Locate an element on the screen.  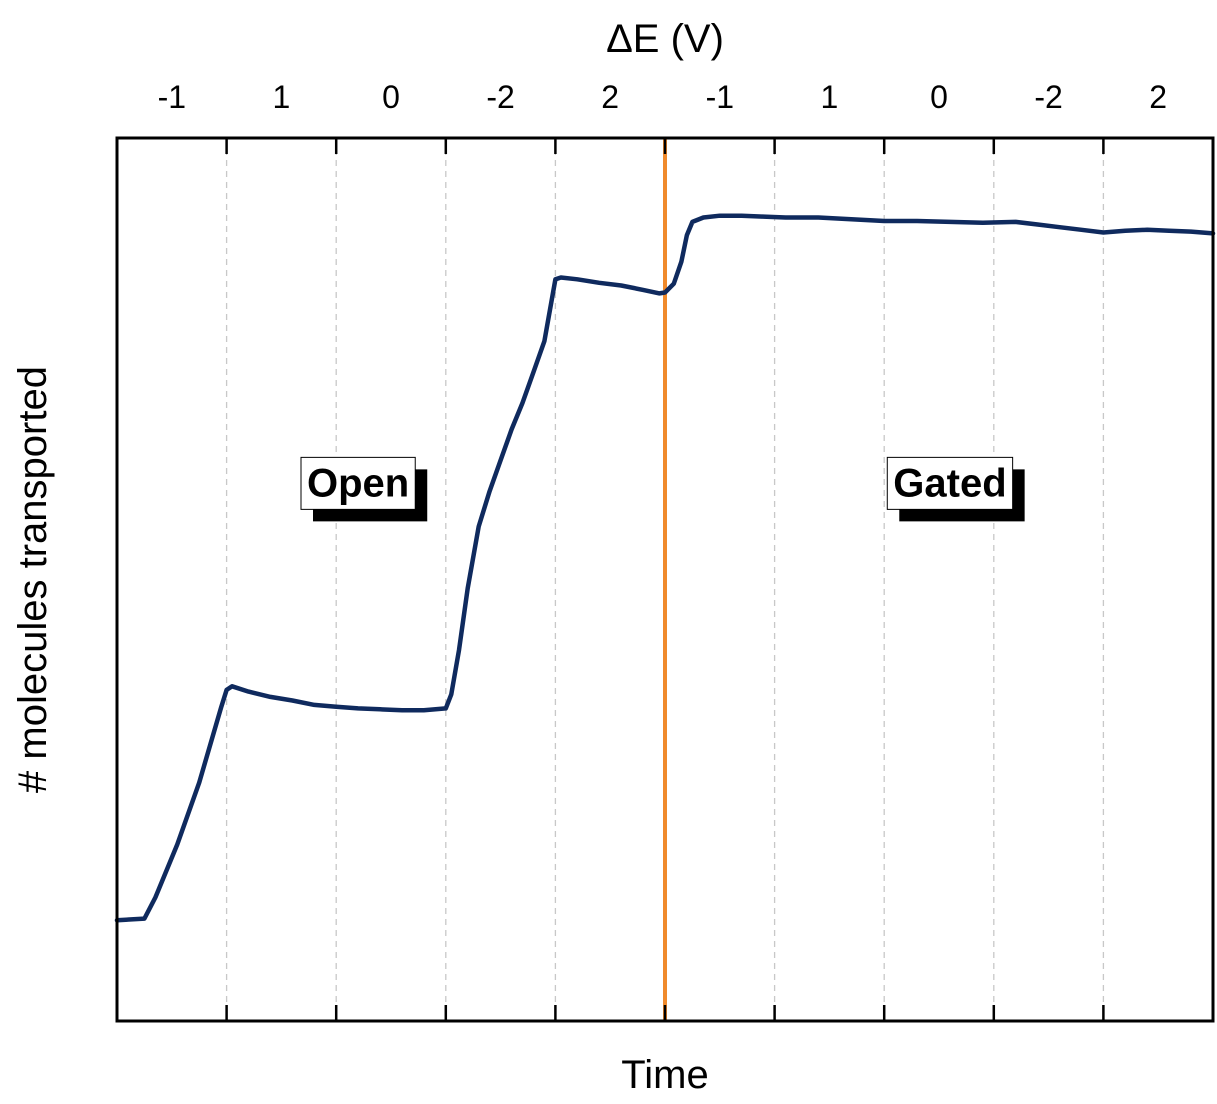
region-label-text: Gated is located at coordinates (949, 483).